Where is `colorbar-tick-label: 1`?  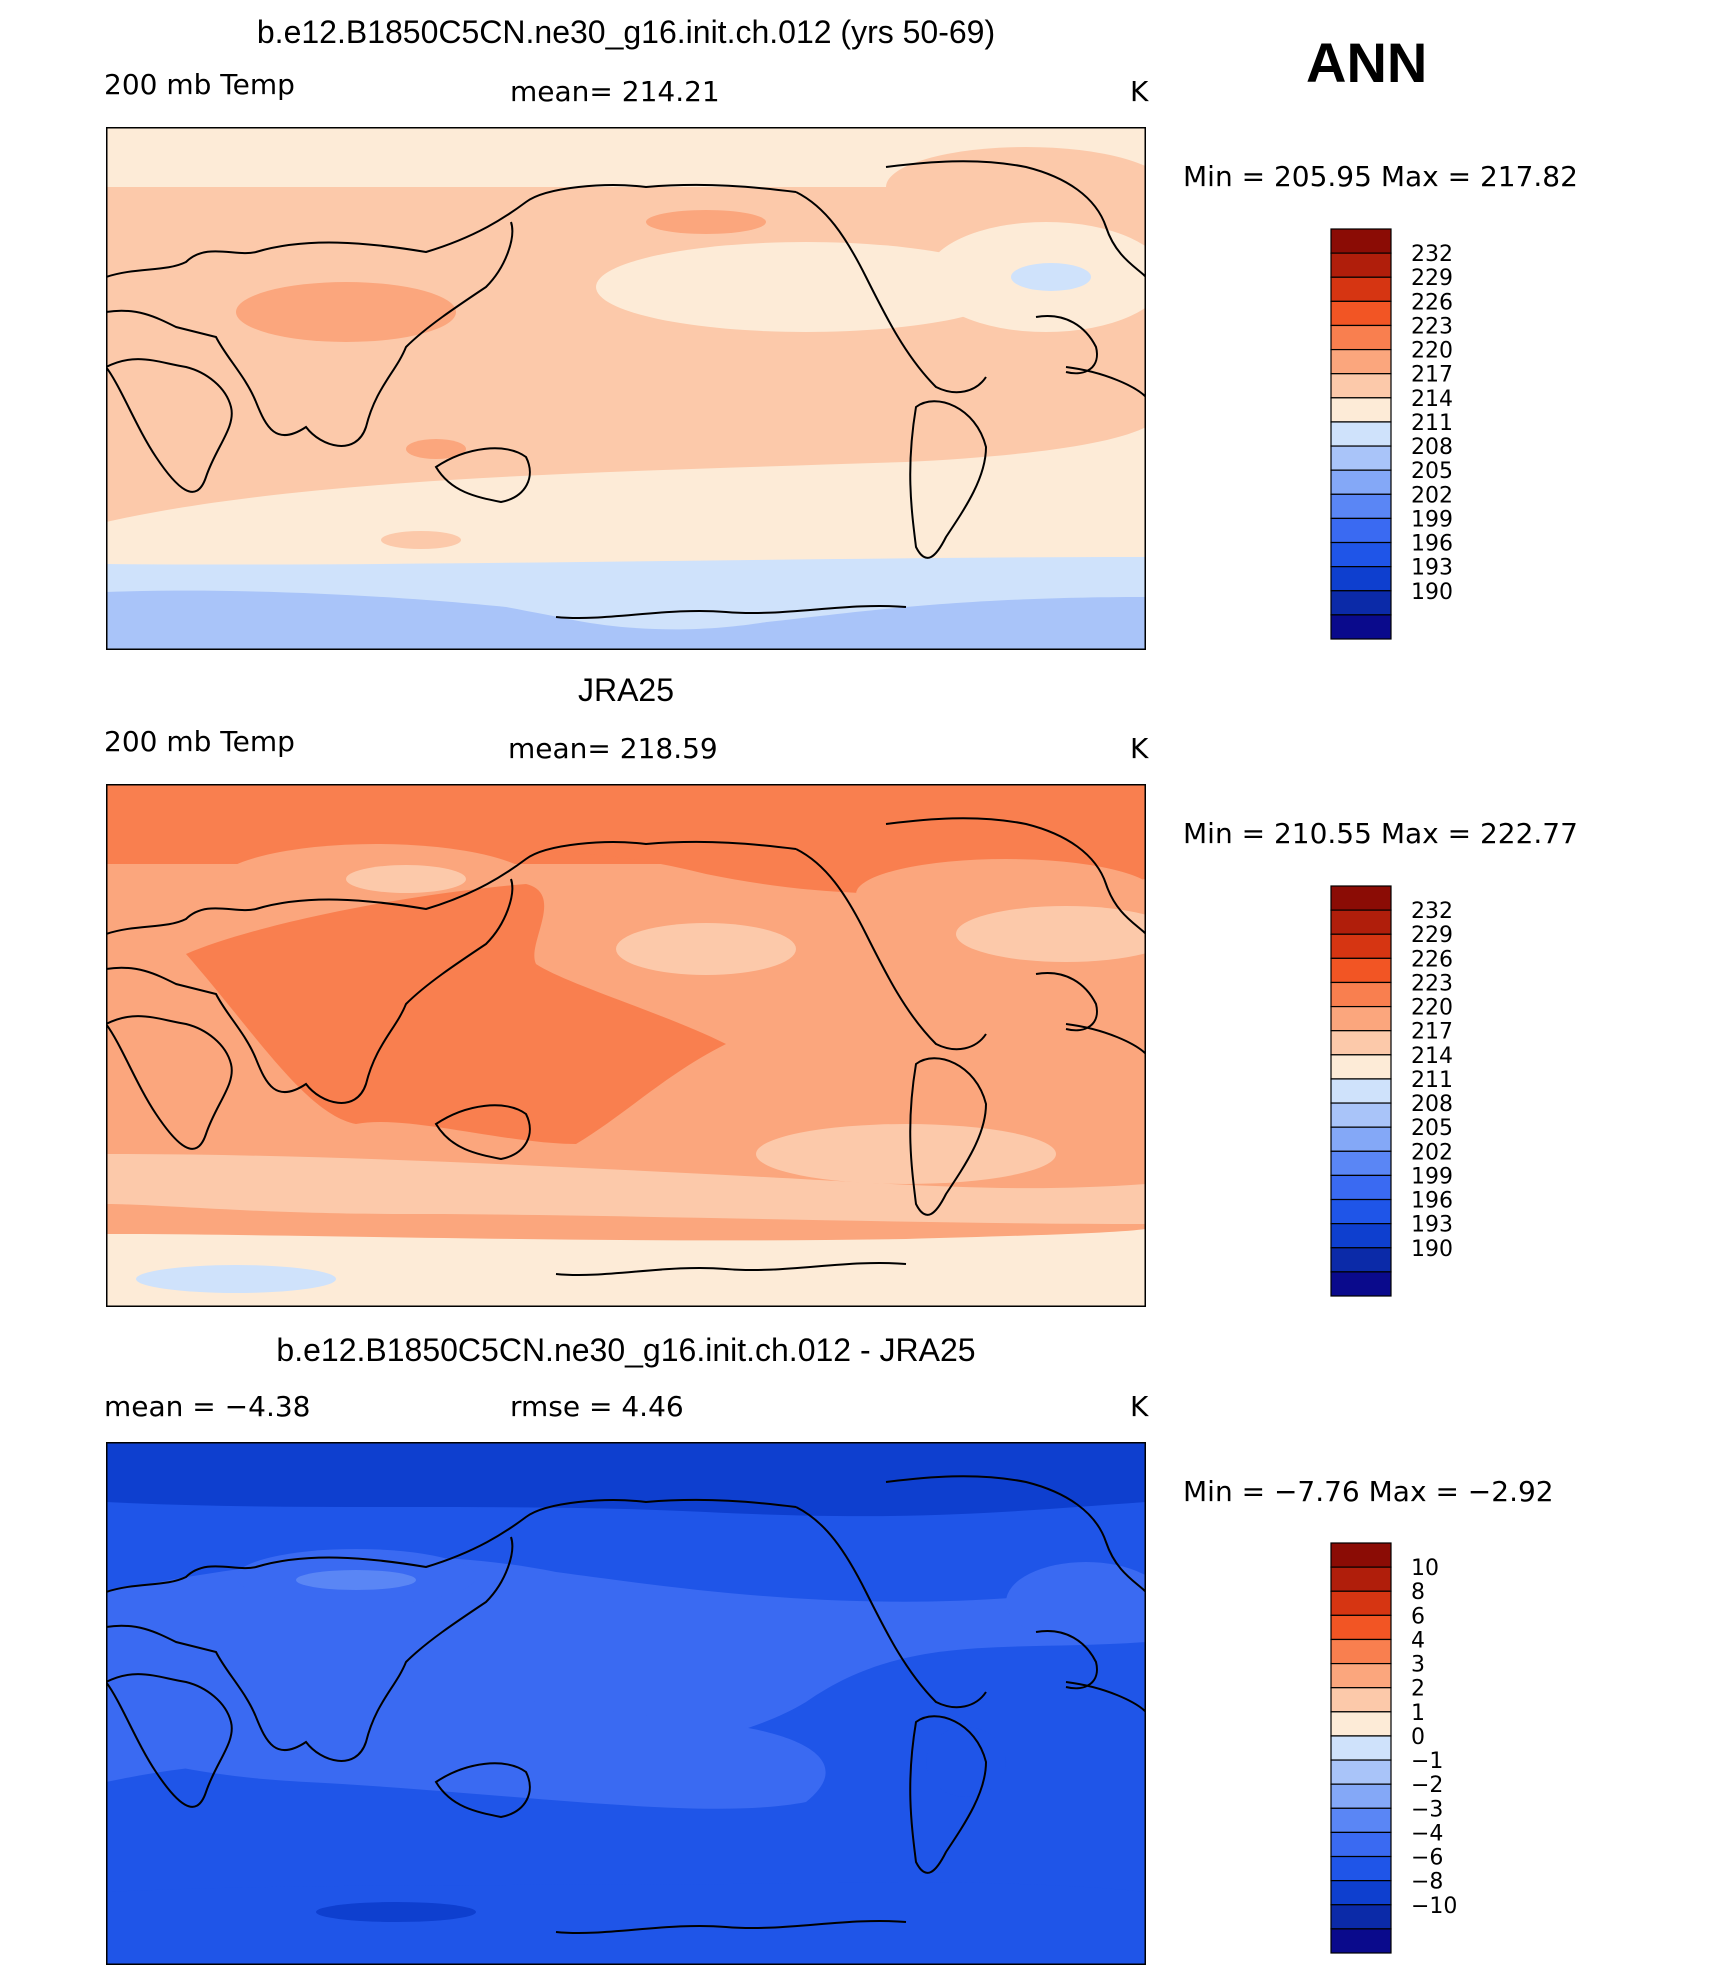 colorbar-tick-label: 1 is located at coordinates (1418, 1713).